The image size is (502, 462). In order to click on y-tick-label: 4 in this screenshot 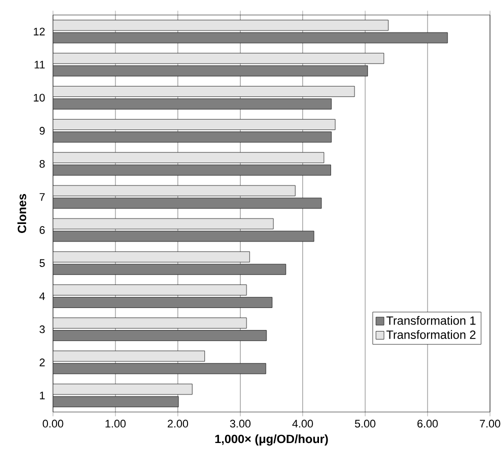, I will do `click(42, 296)`.